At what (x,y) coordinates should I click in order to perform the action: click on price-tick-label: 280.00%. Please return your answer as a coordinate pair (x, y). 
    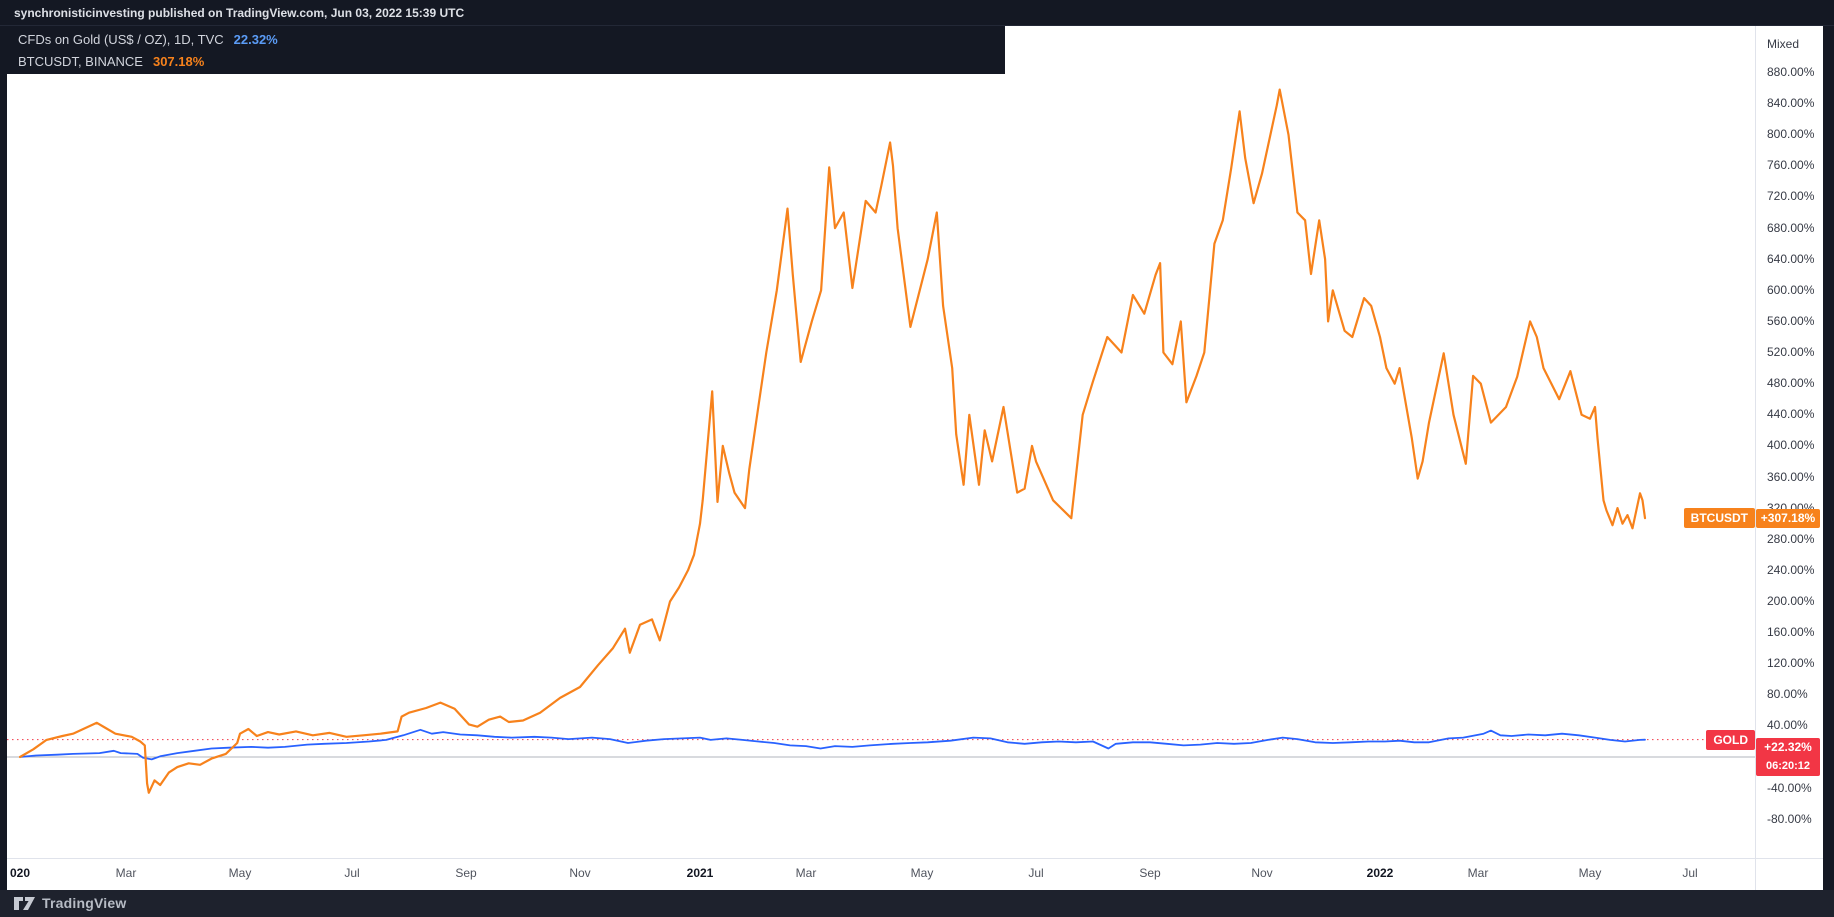
    Looking at the image, I should click on (1791, 538).